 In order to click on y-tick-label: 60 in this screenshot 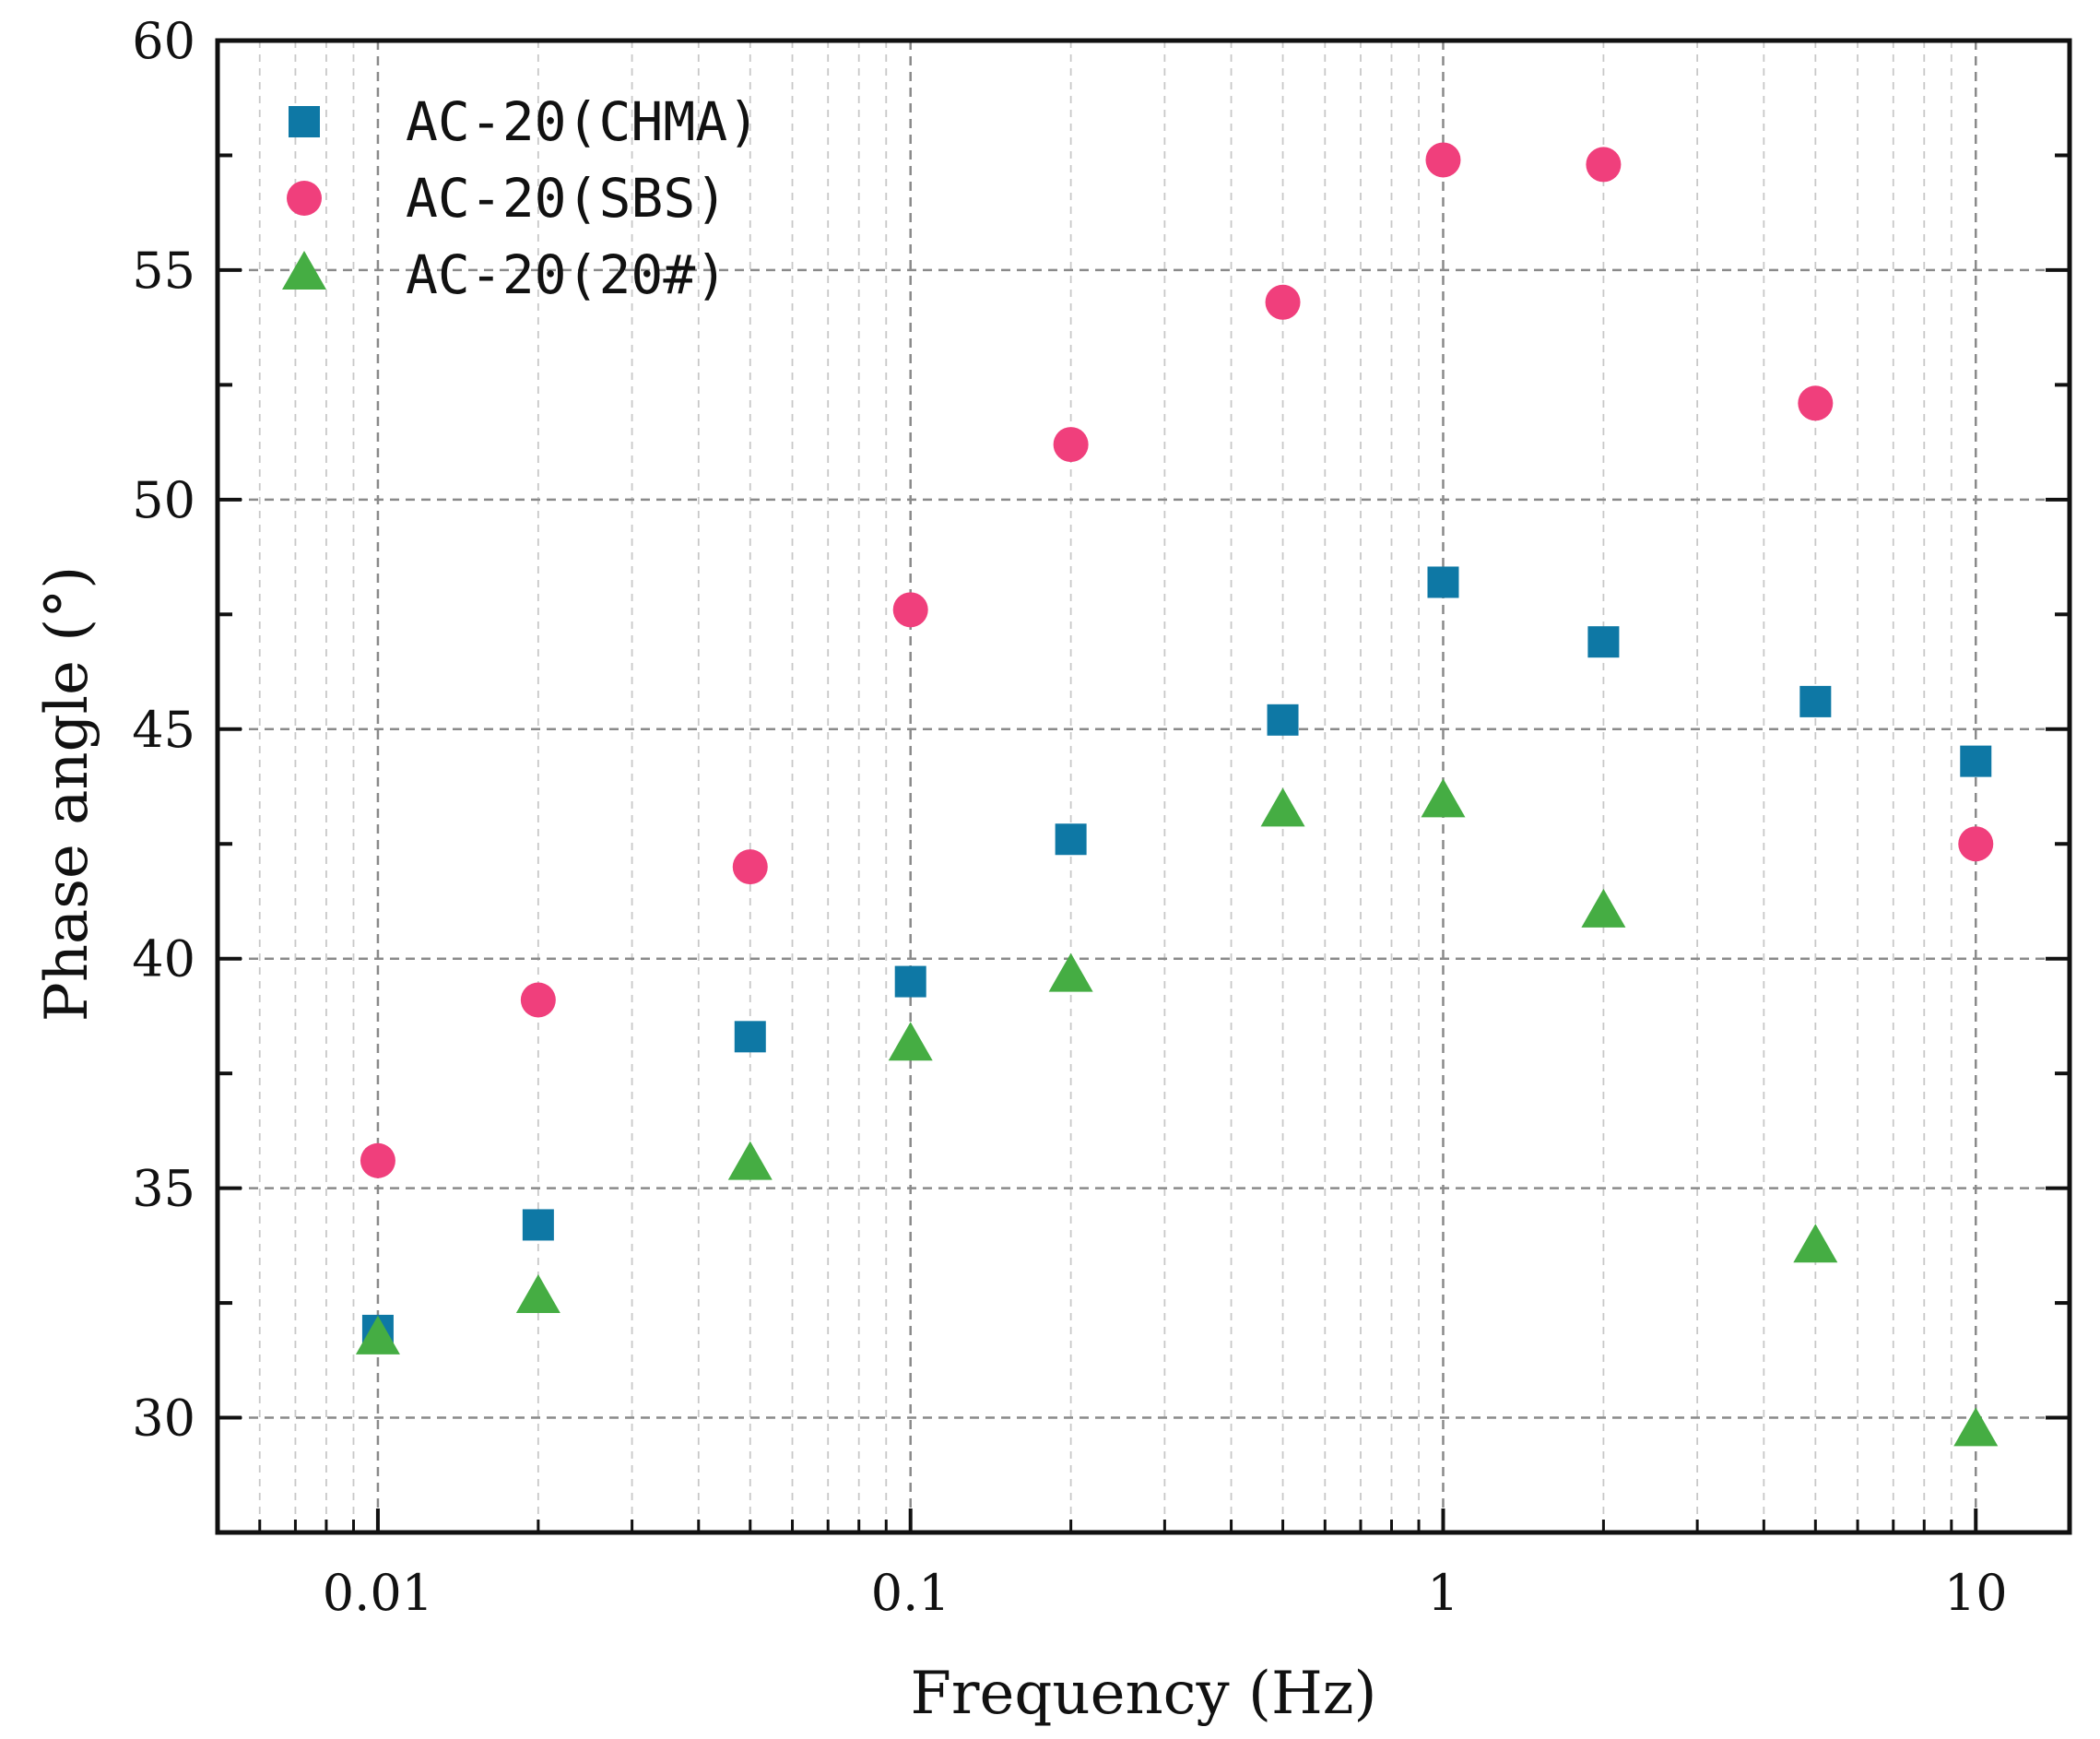, I will do `click(164, 41)`.